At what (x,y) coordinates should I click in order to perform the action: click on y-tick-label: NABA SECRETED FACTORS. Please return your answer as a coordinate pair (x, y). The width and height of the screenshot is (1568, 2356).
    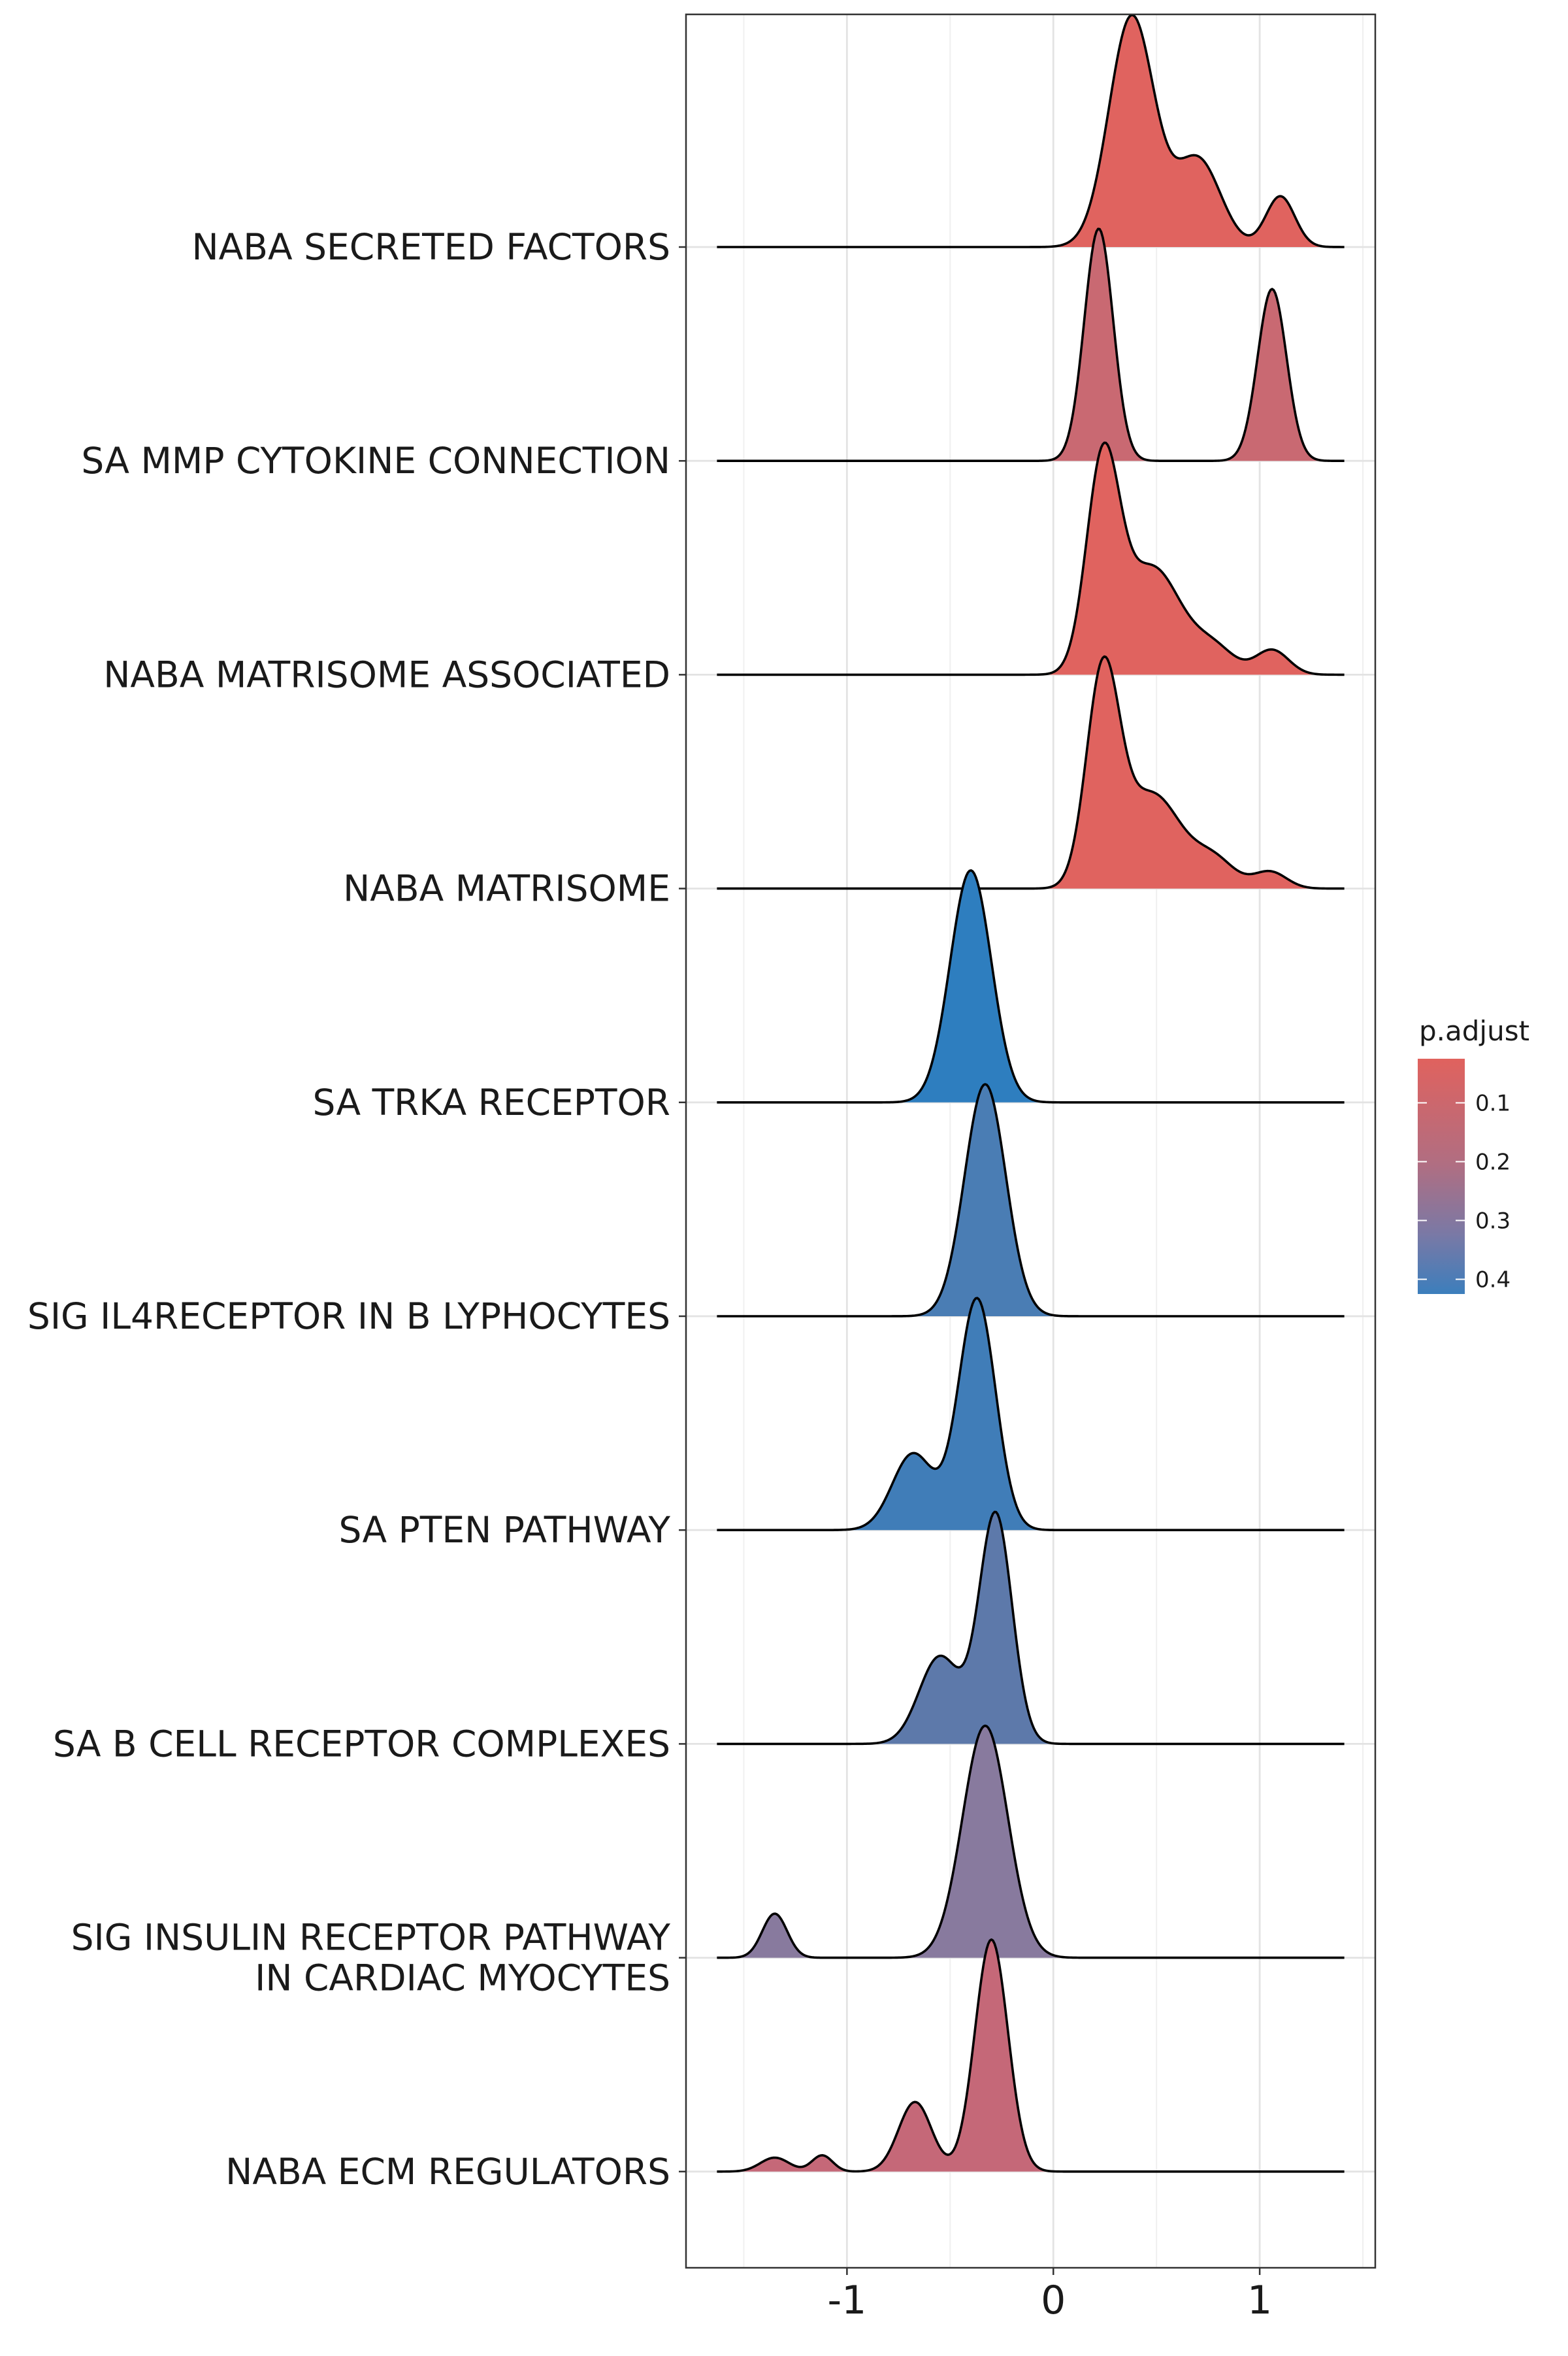
    Looking at the image, I should click on (431, 247).